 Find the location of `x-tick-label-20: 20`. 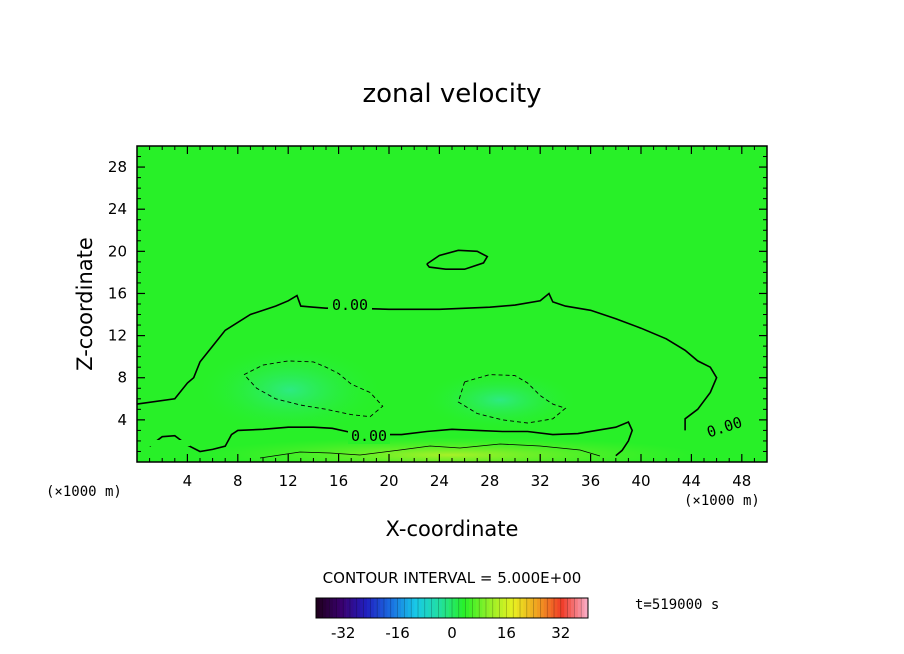

x-tick-label-20: 20 is located at coordinates (388, 481).